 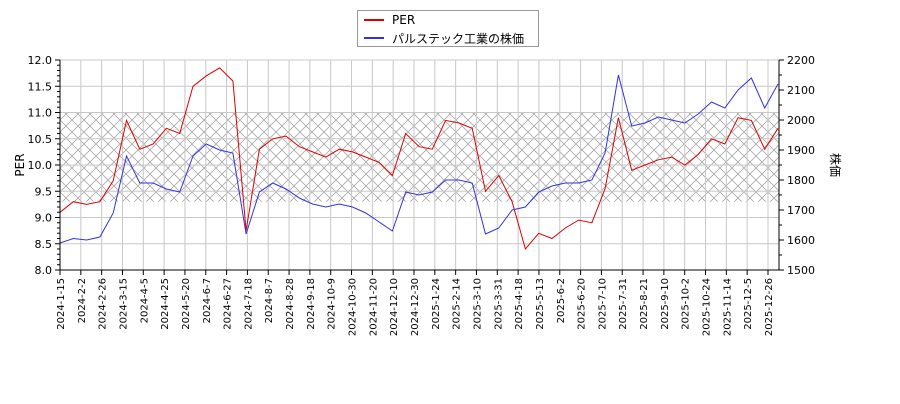 I want to click on x-tick-label: 2024-2-26, so click(x=103, y=304).